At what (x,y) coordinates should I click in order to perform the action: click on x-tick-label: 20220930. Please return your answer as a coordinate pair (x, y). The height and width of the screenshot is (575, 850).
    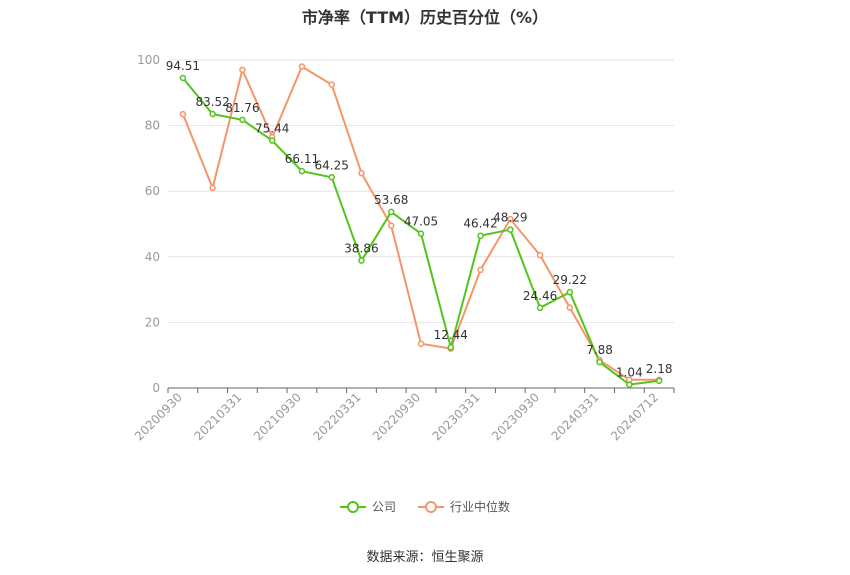
    Looking at the image, I should click on (396, 416).